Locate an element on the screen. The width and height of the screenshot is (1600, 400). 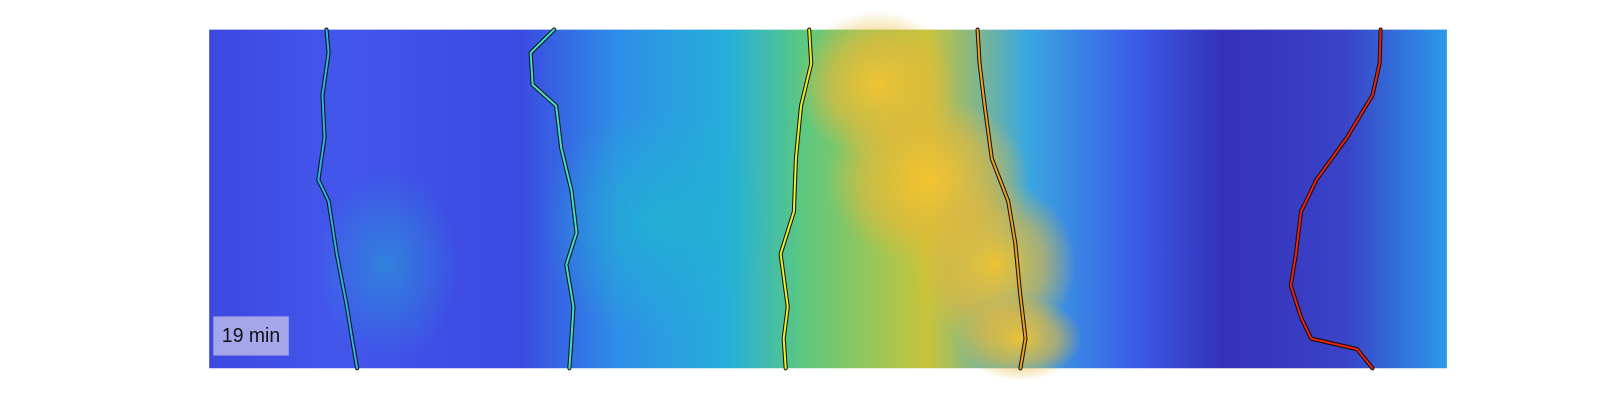
time-label: 19 min is located at coordinates (251, 336).